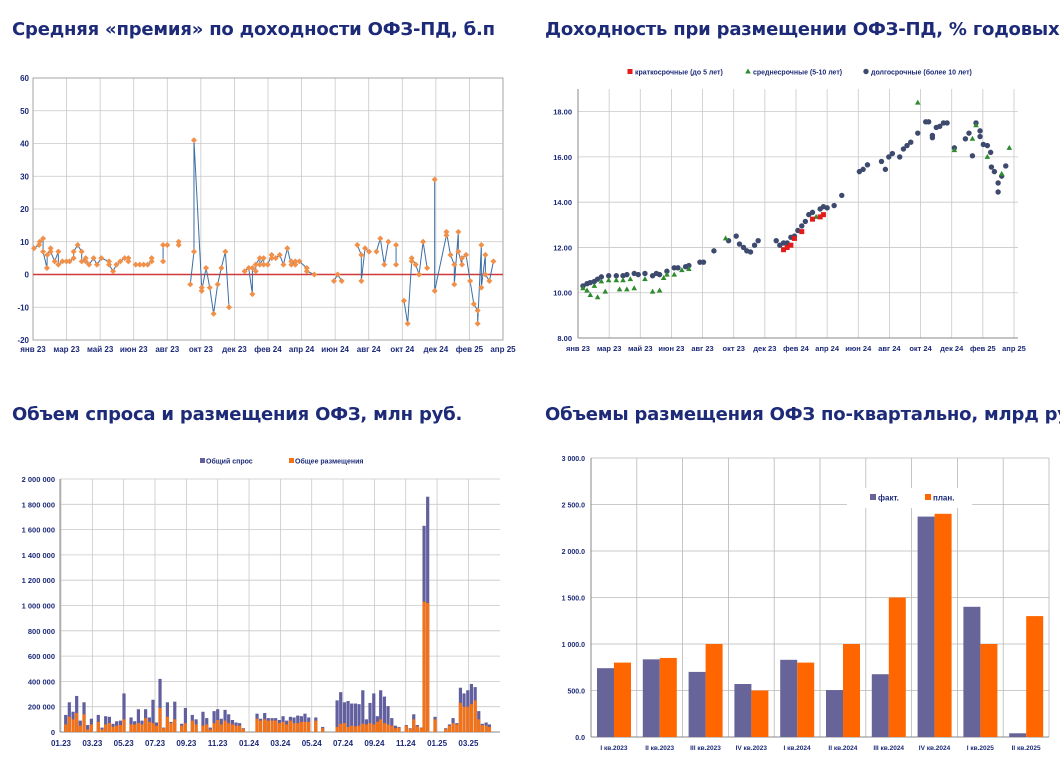  What do you see at coordinates (38, 530) in the screenshot?
I see `y-tick-label: 1 600 000` at bounding box center [38, 530].